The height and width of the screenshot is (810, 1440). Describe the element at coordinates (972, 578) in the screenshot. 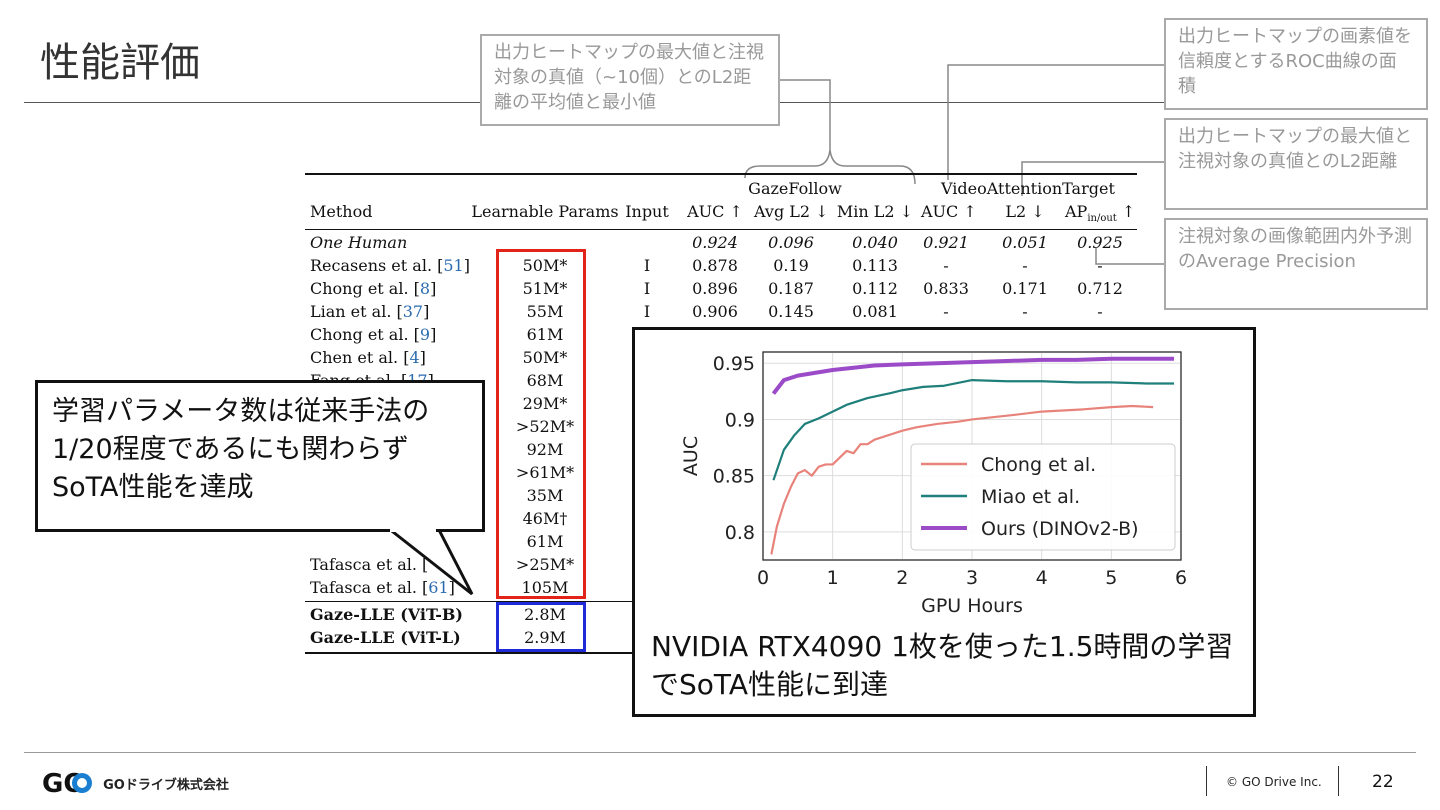

I see `x-tick-label: 3` at that location.